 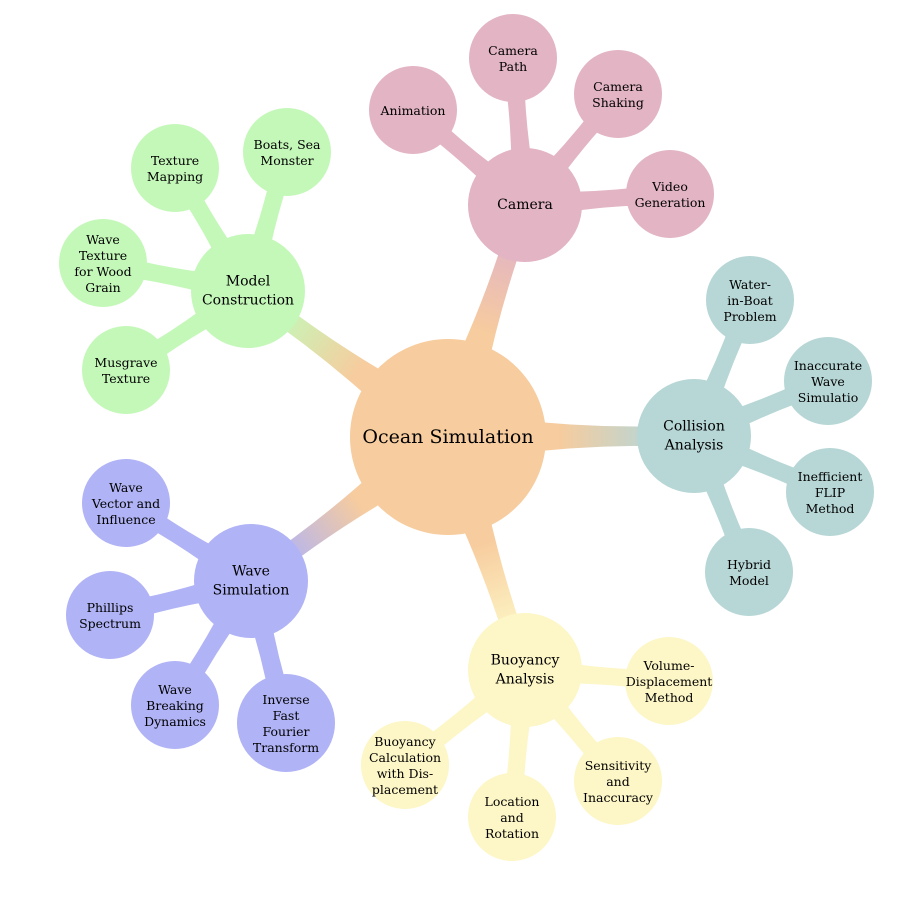 I want to click on leaf-label-location-rotation: Location and Rotation, so click(x=512, y=817).